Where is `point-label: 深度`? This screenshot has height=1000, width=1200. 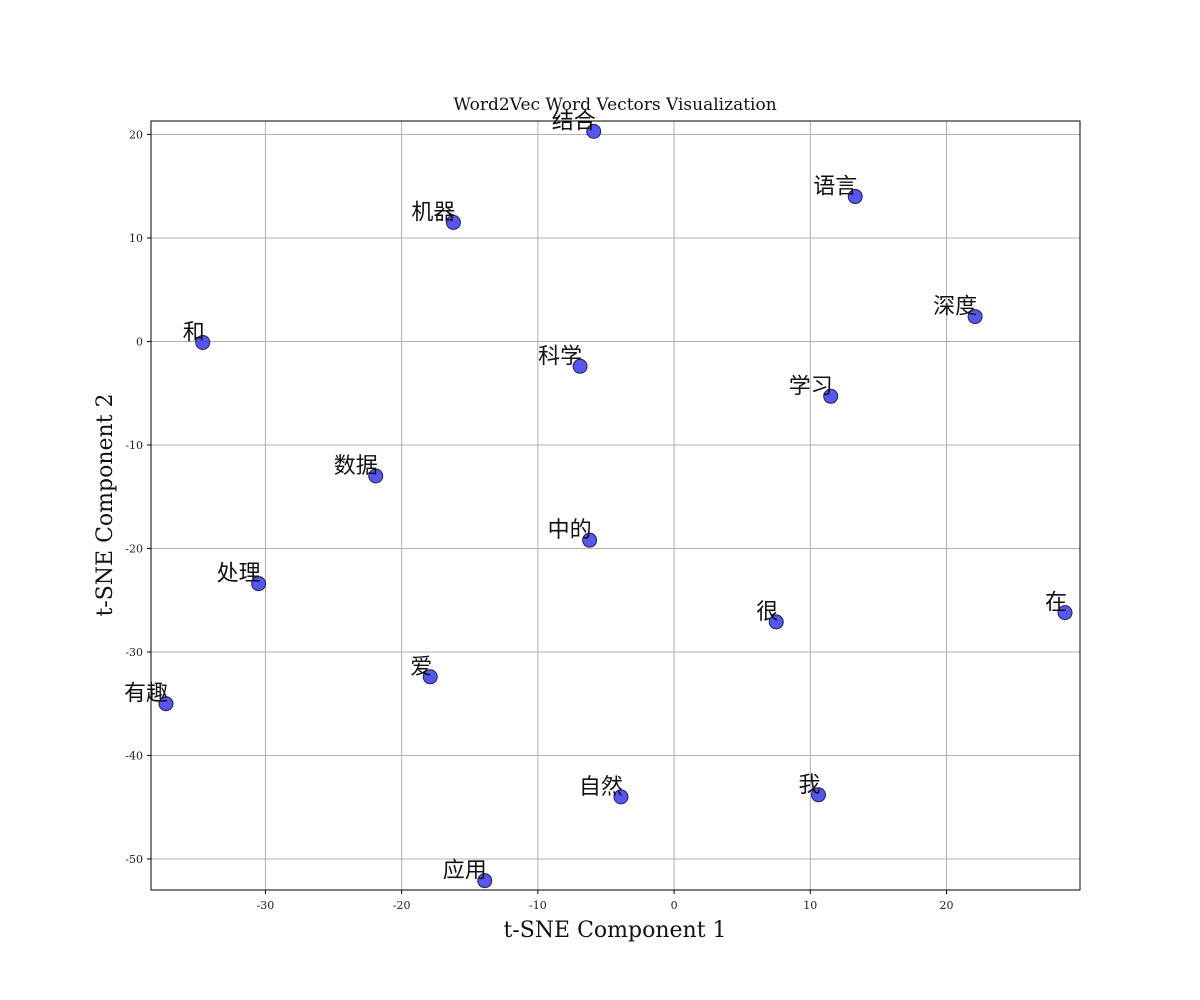 point-label: 深度 is located at coordinates (955, 307).